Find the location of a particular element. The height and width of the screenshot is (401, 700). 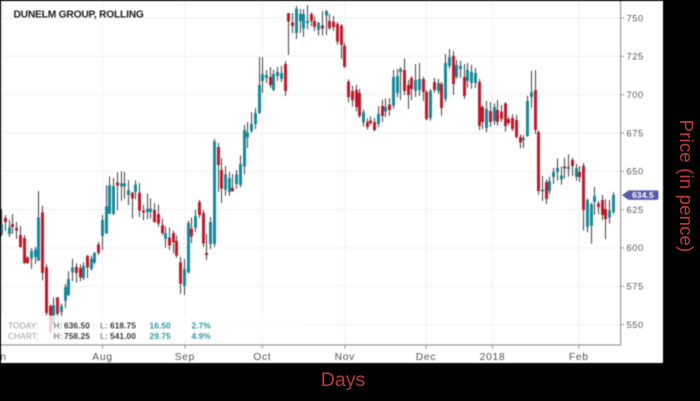

svg-text: 634.5 is located at coordinates (643, 195).